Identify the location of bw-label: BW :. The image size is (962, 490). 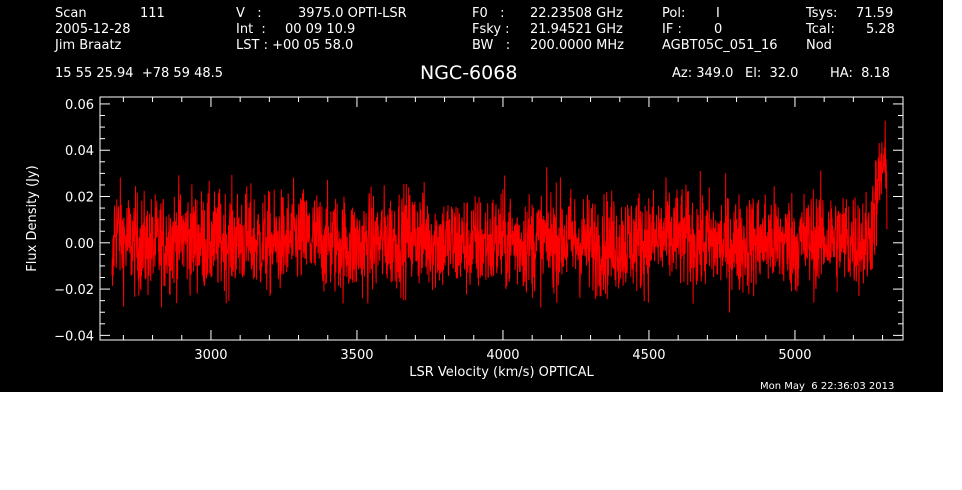
(491, 45).